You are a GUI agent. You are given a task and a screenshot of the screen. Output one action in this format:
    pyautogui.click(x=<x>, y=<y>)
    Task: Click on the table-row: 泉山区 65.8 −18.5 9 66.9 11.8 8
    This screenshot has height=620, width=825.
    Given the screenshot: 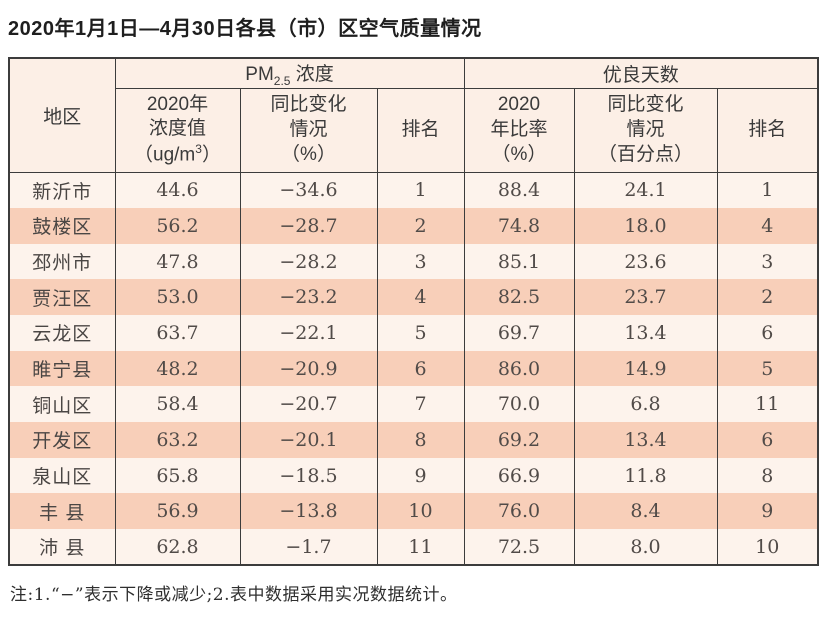 What is the action you would take?
    pyautogui.click(x=413, y=475)
    